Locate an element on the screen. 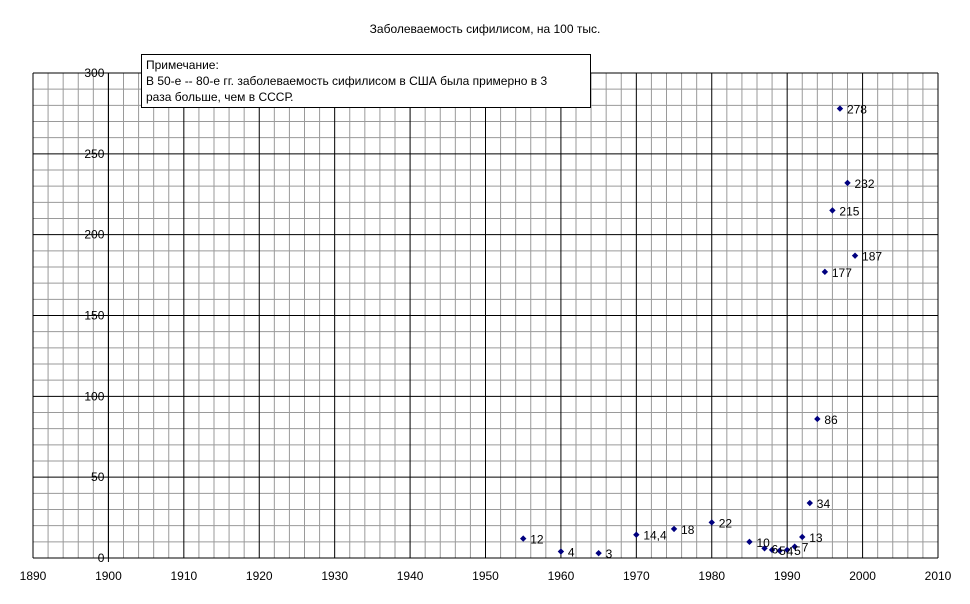 Image resolution: width=970 pixels, height=604 pixels. data-label: 232 is located at coordinates (865, 184).